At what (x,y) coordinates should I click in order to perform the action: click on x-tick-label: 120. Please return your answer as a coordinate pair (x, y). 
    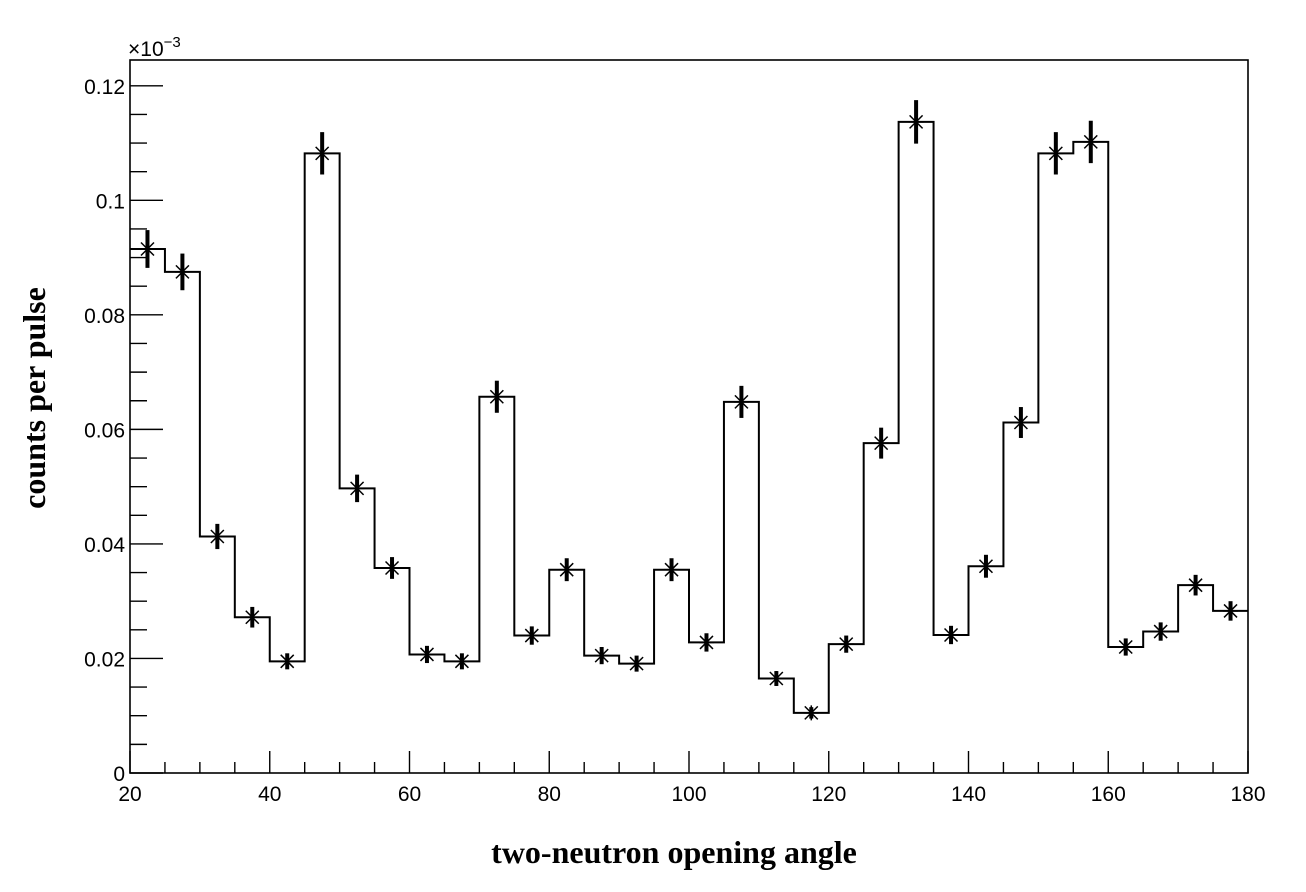
    Looking at the image, I should click on (828, 794).